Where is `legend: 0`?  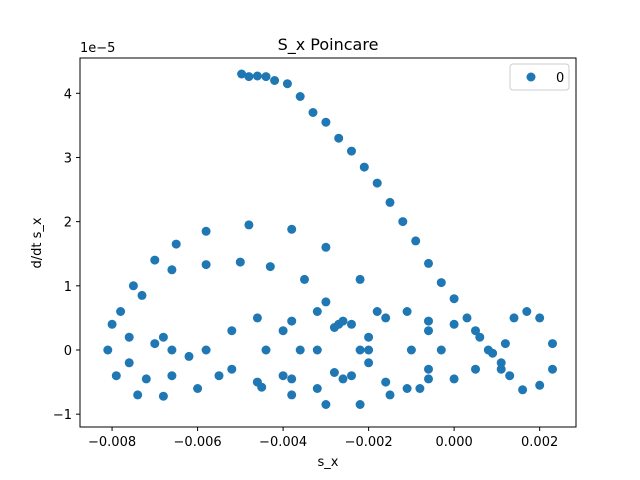
legend: 0 is located at coordinates (539, 77).